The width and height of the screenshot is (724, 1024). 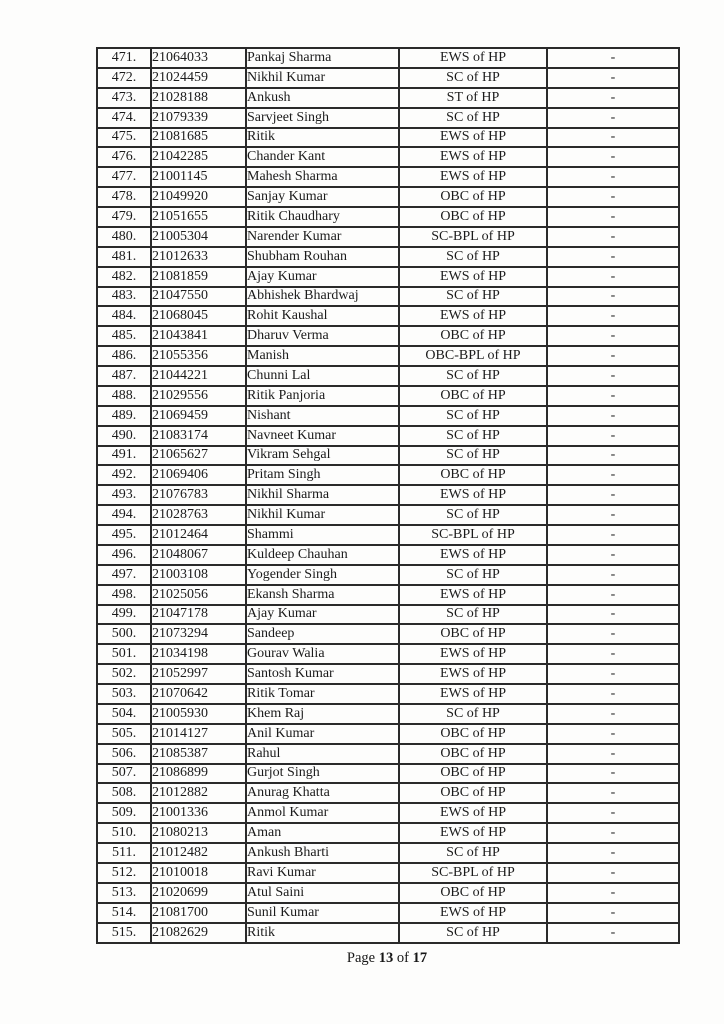 What do you see at coordinates (388, 495) in the screenshot?
I see `table-row: 493. 21076783 Nikhil Sharma EWS of HP -` at bounding box center [388, 495].